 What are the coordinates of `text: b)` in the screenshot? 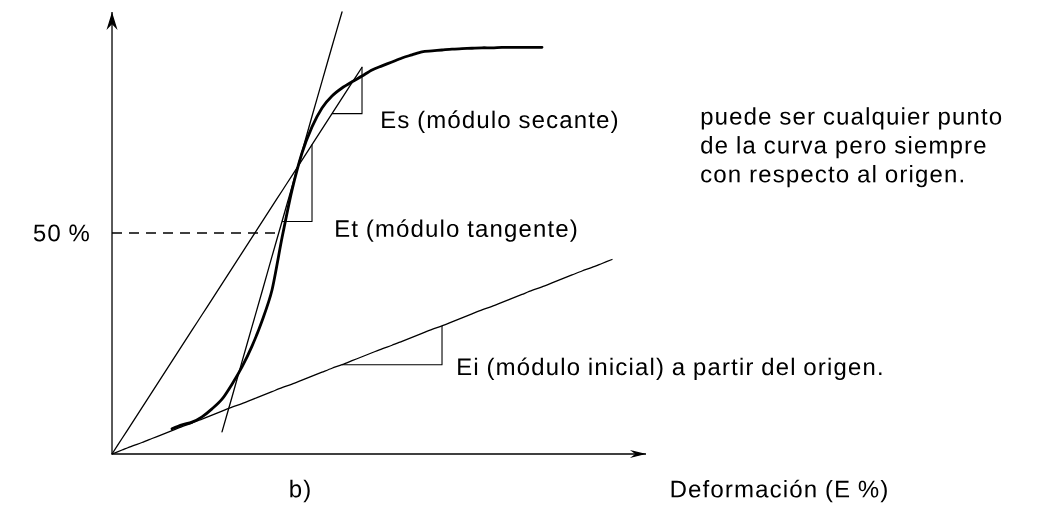 It's located at (300, 491).